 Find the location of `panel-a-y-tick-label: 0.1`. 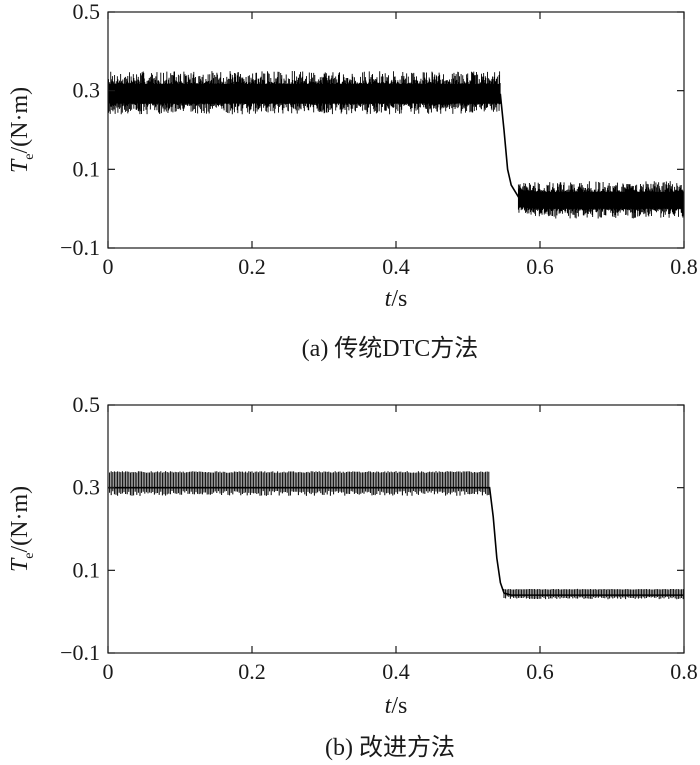

panel-a-y-tick-label: 0.1 is located at coordinates (87, 168).